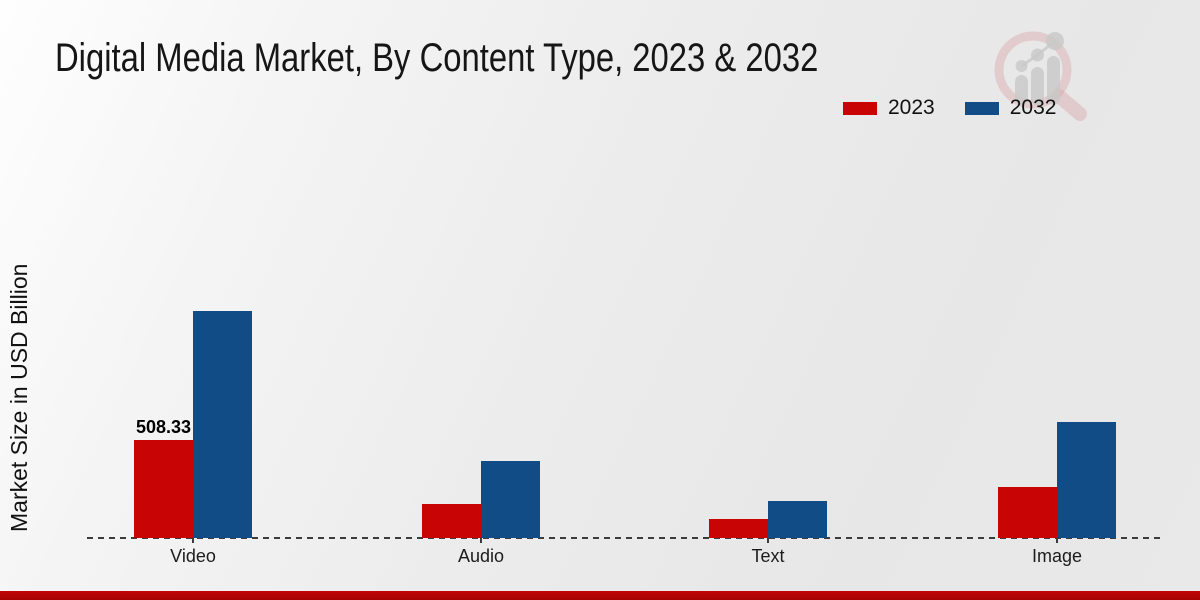 The width and height of the screenshot is (1200, 600). What do you see at coordinates (860, 108) in the screenshot?
I see `legend-swatch-2023` at bounding box center [860, 108].